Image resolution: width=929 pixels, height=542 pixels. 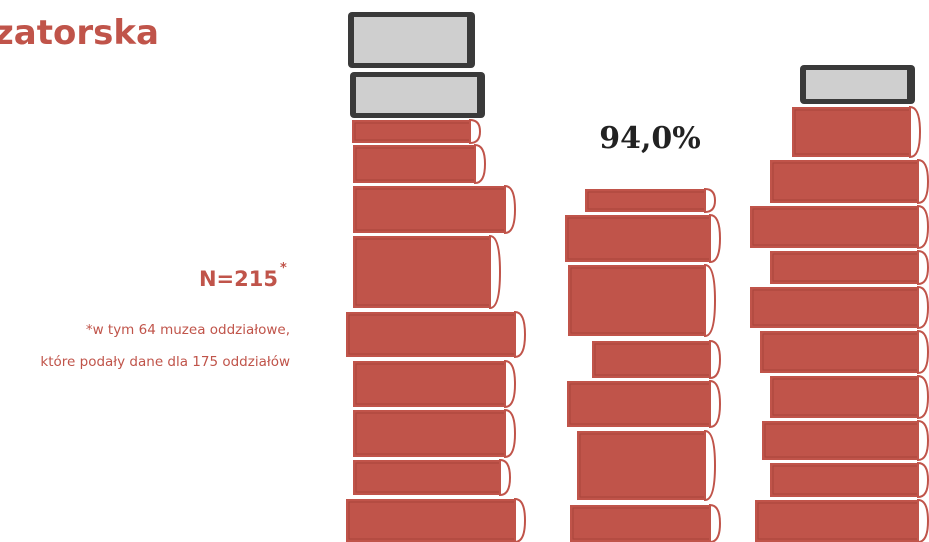 What do you see at coordinates (238, 279) in the screenshot?
I see `sample-size: N=215` at bounding box center [238, 279].